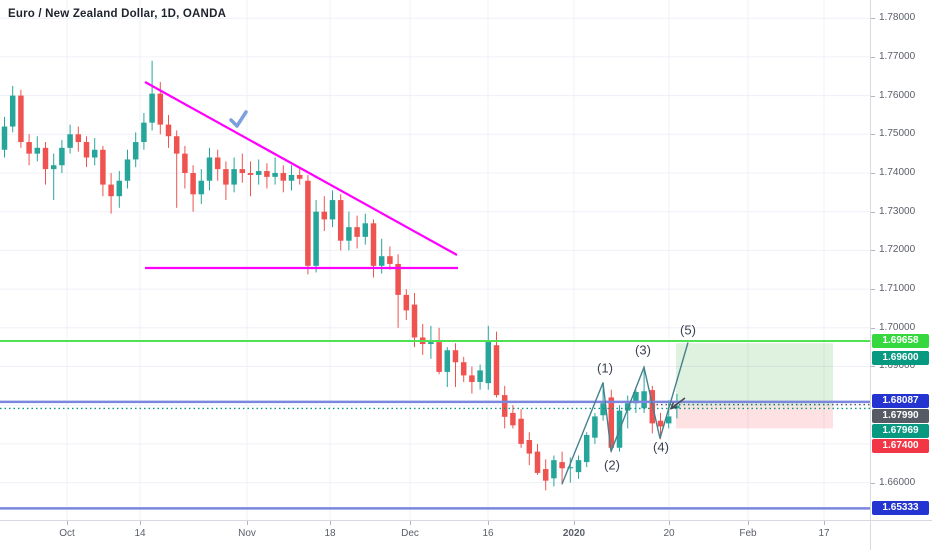 The width and height of the screenshot is (932, 550). What do you see at coordinates (901, 250) in the screenshot?
I see `price-axis-label: 1.72000` at bounding box center [901, 250].